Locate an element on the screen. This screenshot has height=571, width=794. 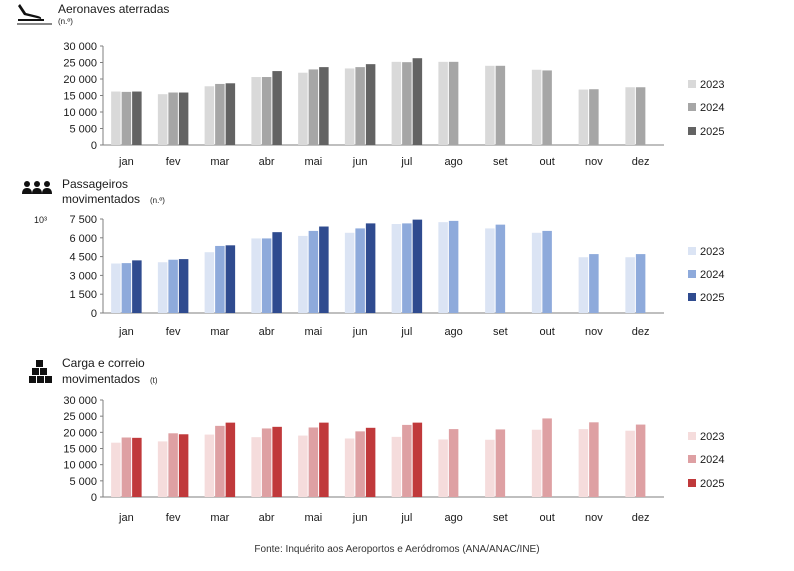
x-tick-label: jul is located at coordinates (406, 332).